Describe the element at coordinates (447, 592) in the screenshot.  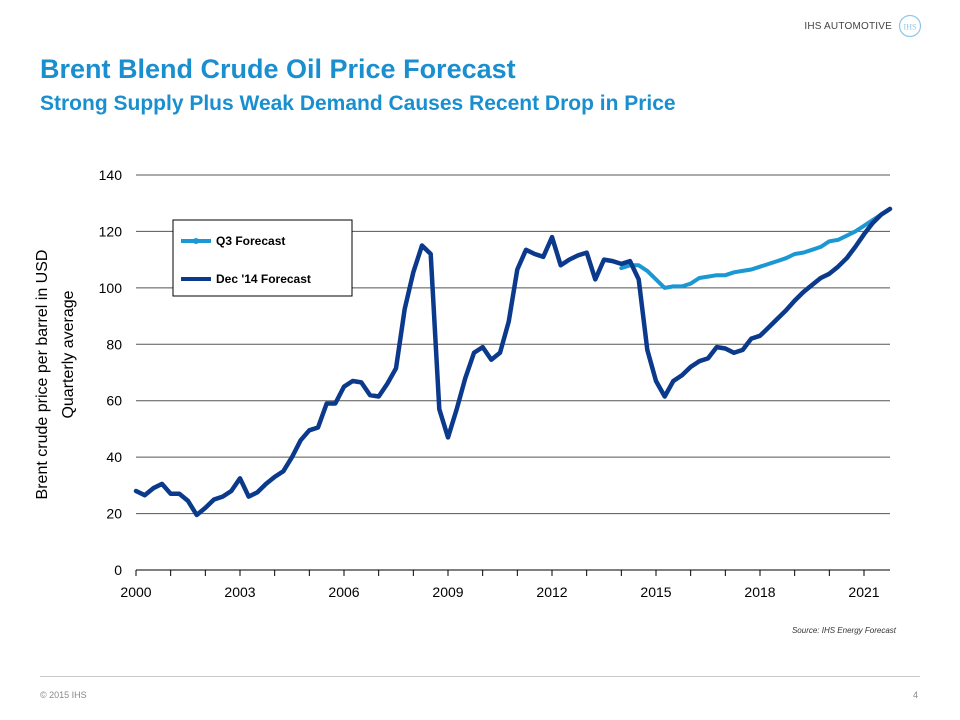
I see `x-tick-label: 2009` at that location.